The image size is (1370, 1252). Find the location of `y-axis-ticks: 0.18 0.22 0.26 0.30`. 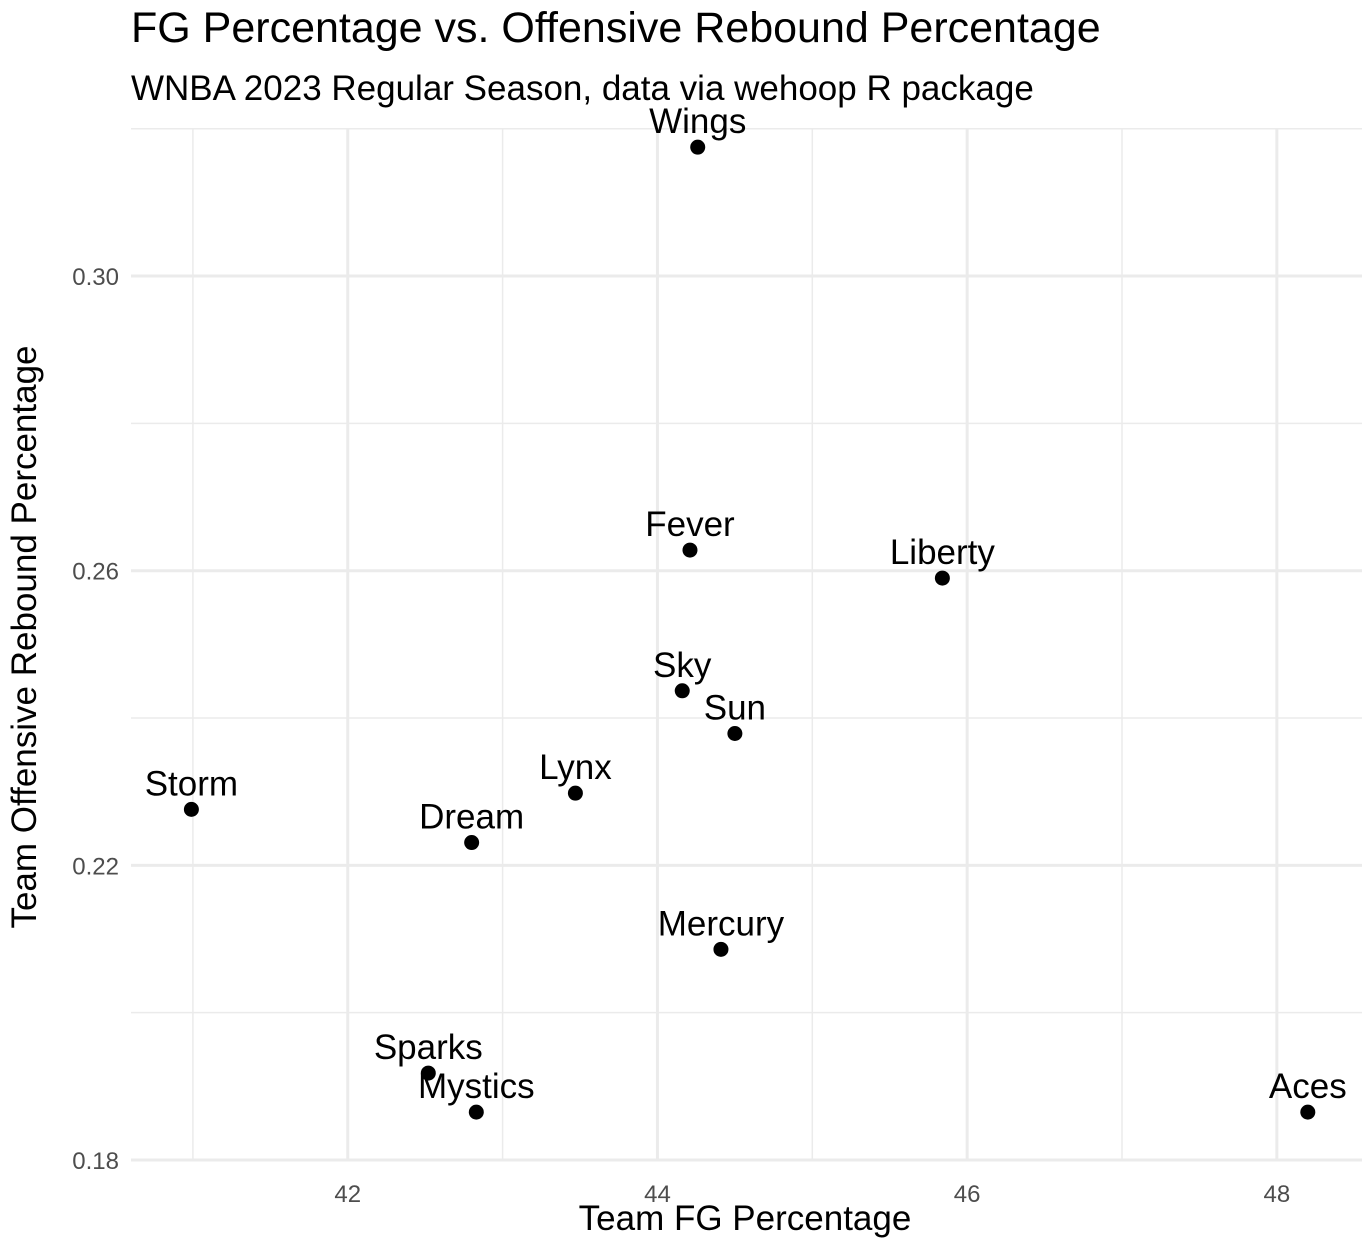

y-axis-ticks: 0.18 0.22 0.26 0.30 is located at coordinates (95, 719).